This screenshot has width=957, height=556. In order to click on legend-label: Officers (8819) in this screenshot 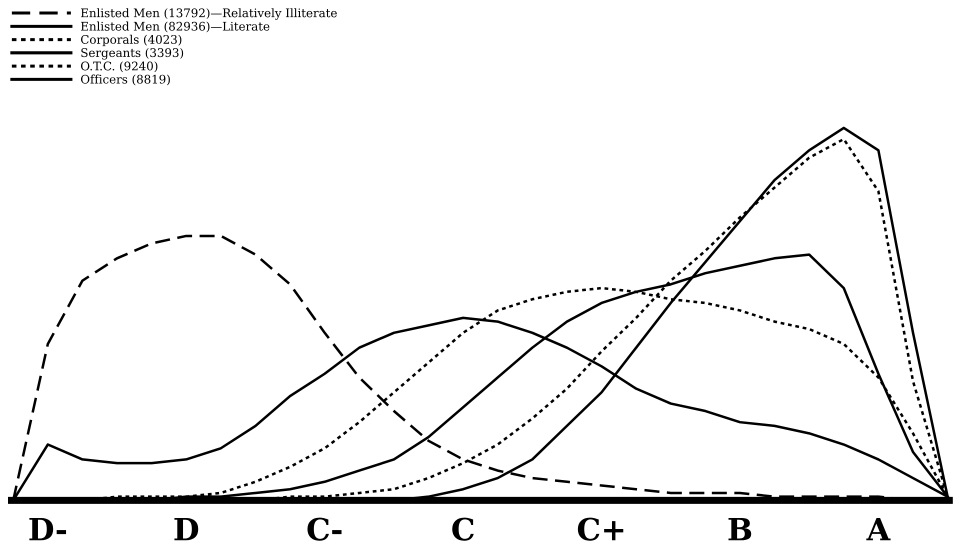, I will do `click(125, 80)`.